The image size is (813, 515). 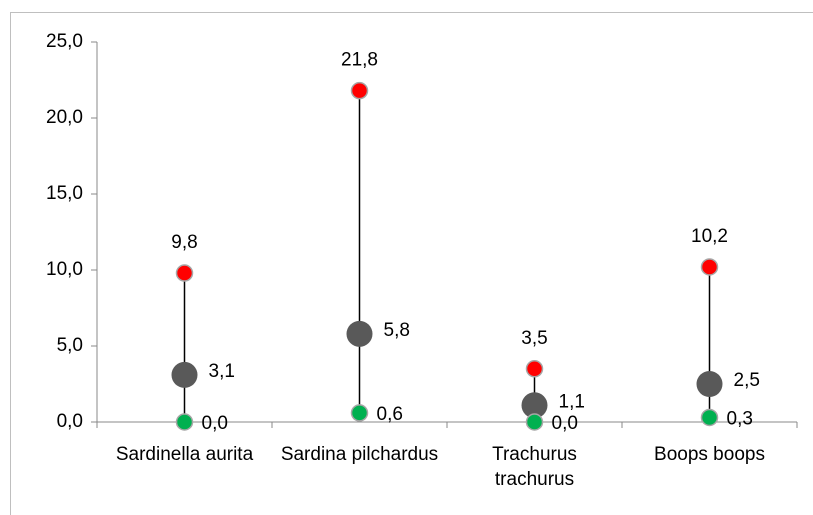 What do you see at coordinates (64, 193) in the screenshot?
I see `y-tick-label: 15,0` at bounding box center [64, 193].